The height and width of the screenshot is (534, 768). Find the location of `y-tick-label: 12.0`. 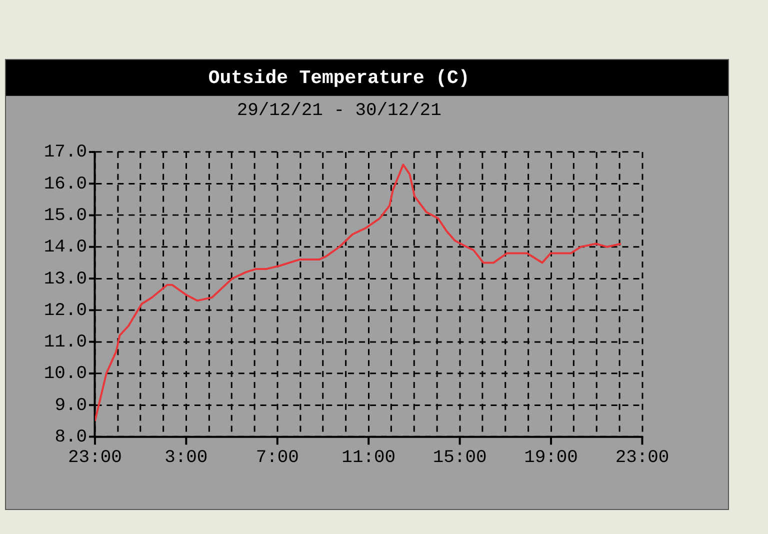

y-tick-label: 12.0 is located at coordinates (65, 310).